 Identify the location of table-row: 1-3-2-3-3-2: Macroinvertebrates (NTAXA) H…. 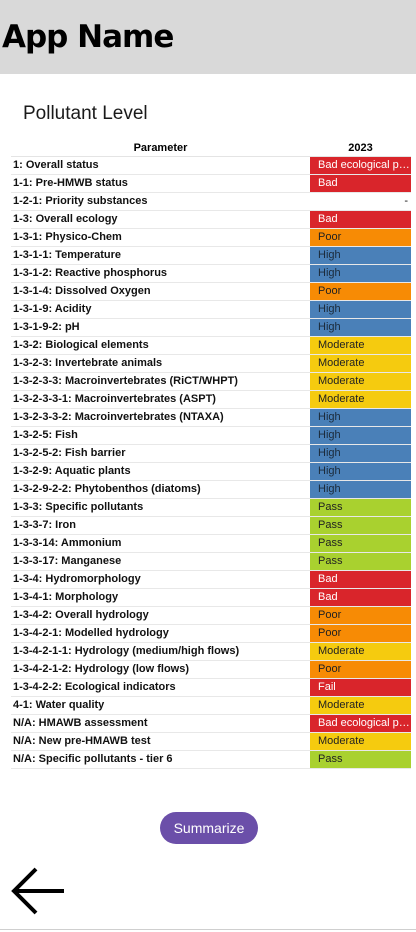
(211, 417).